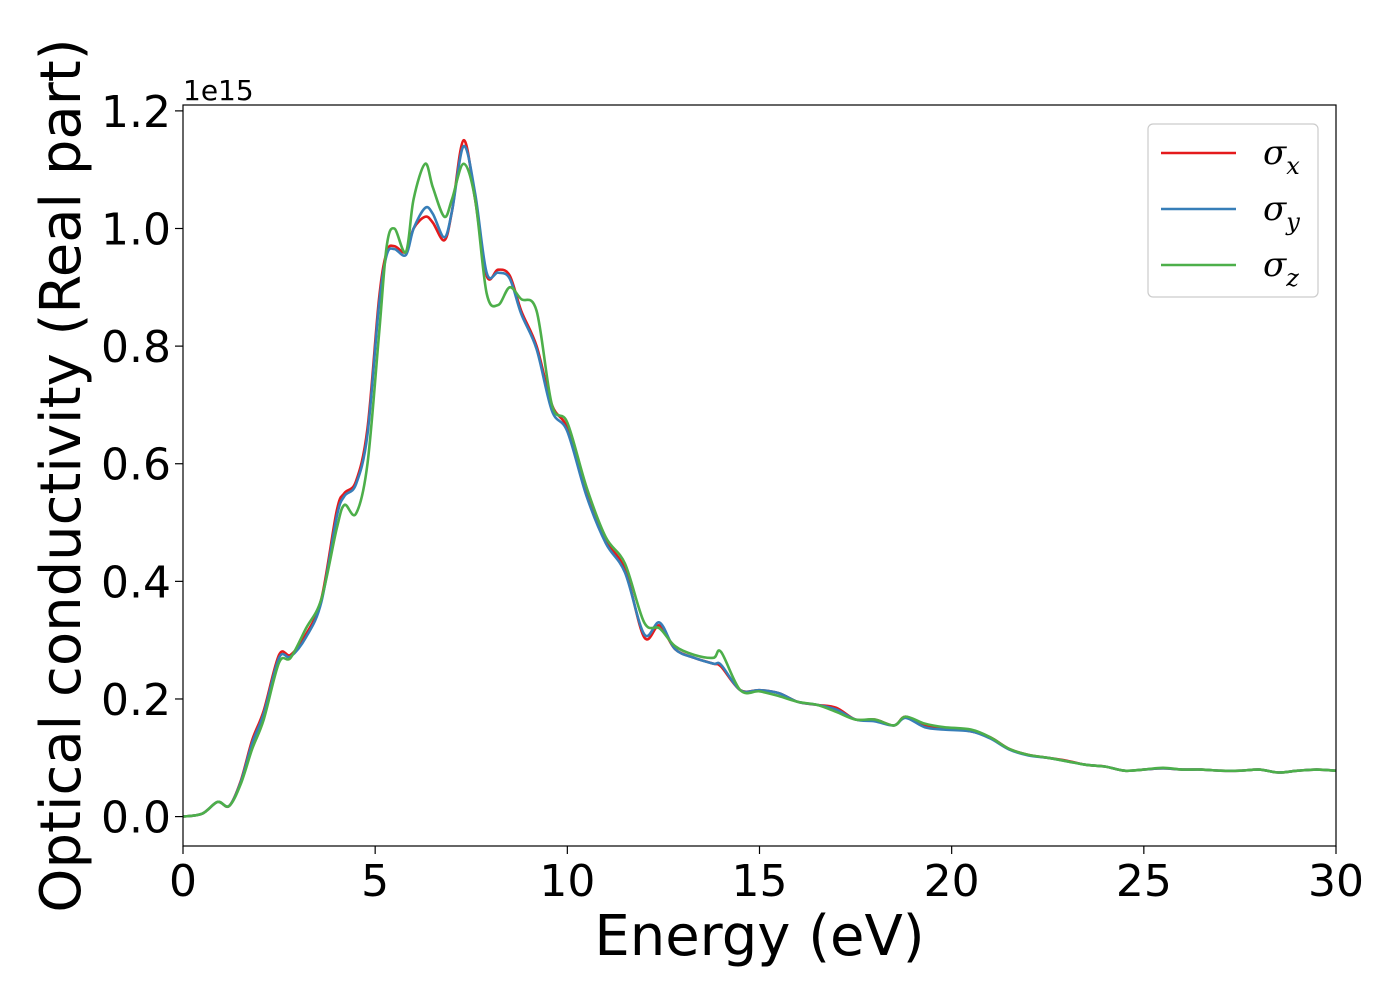 Image resolution: width=1400 pixels, height=1000 pixels. I want to click on legend-subscript: y, so click(1292, 222).